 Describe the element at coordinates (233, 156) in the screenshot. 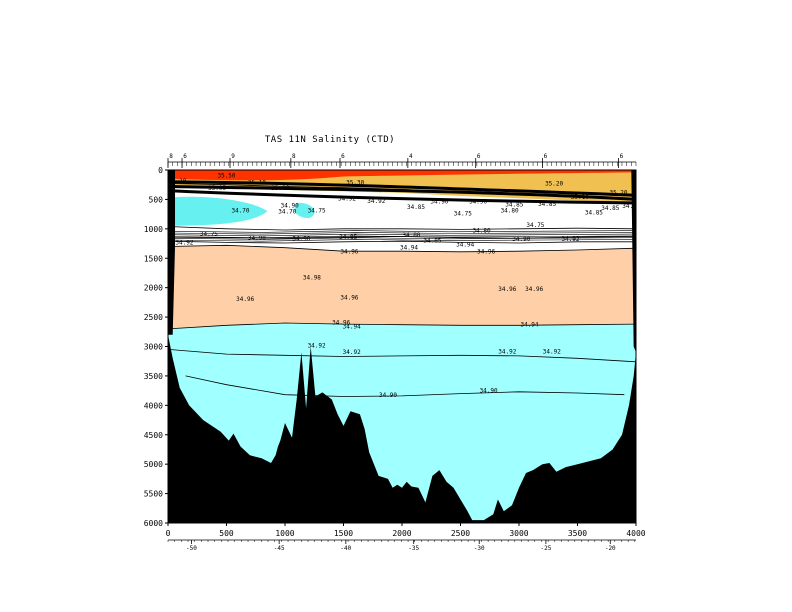

I see `station-tick-label: 9` at that location.